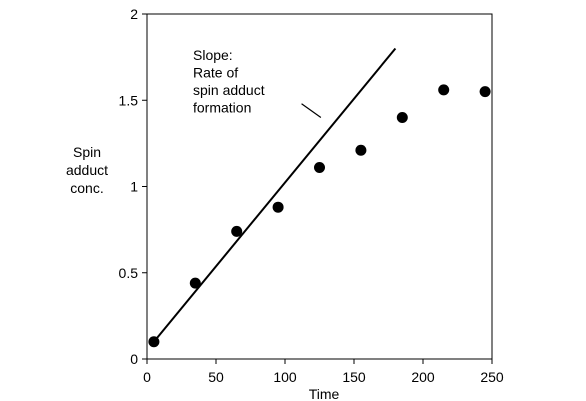  I want to click on x-tick-label: 150, so click(354, 377).